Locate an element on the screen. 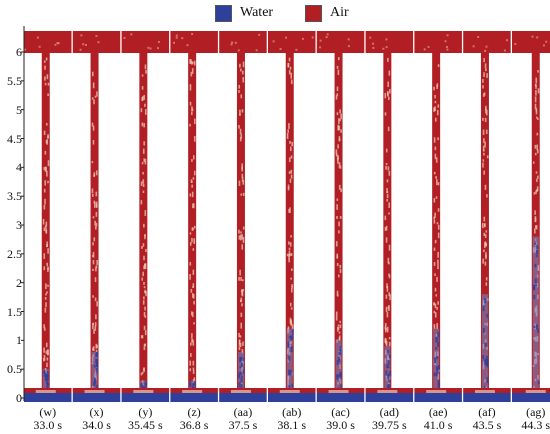 This screenshot has width=550, height=434. top-reservoir is located at coordinates (487, 42).